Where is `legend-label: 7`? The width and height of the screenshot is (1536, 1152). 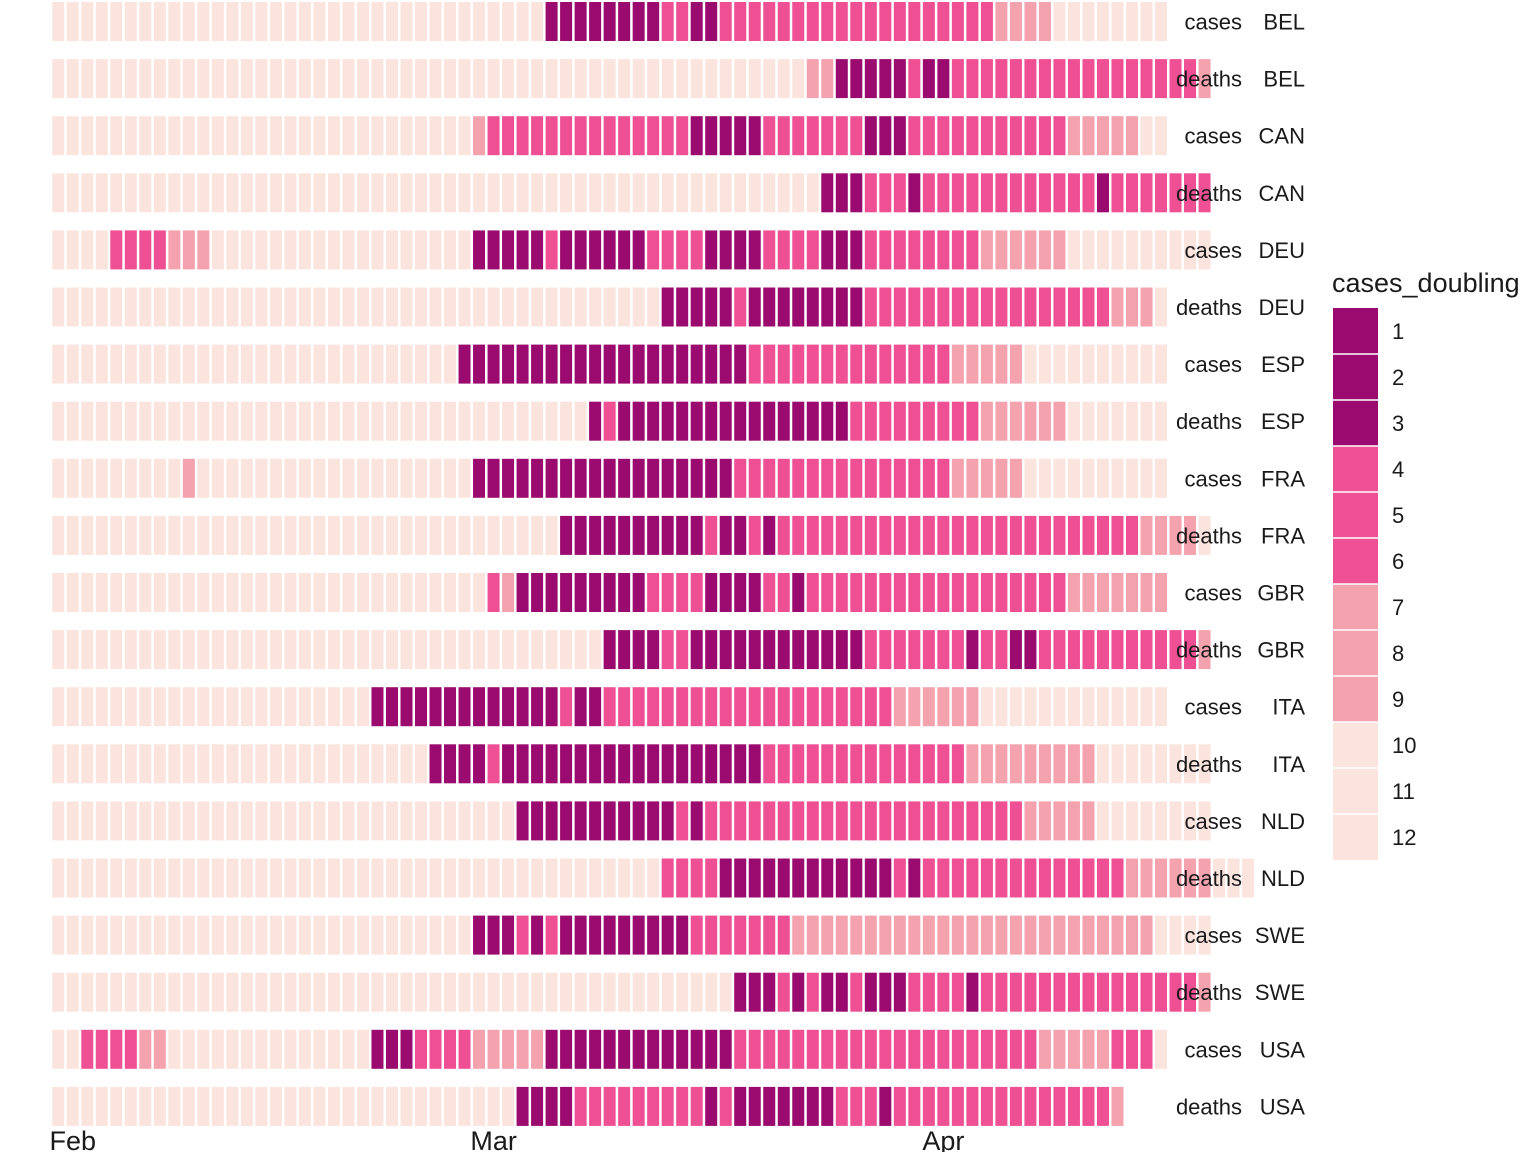 legend-label: 7 is located at coordinates (1398, 607).